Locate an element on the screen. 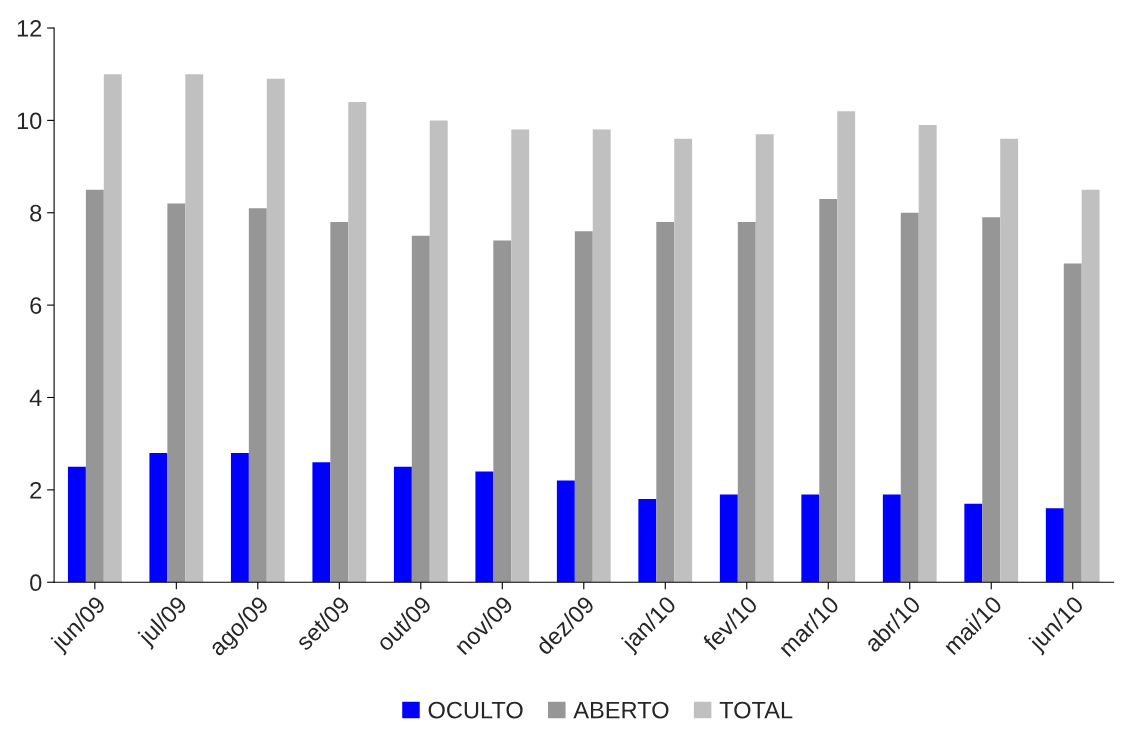  y-tick-label: 6 is located at coordinates (36, 305).